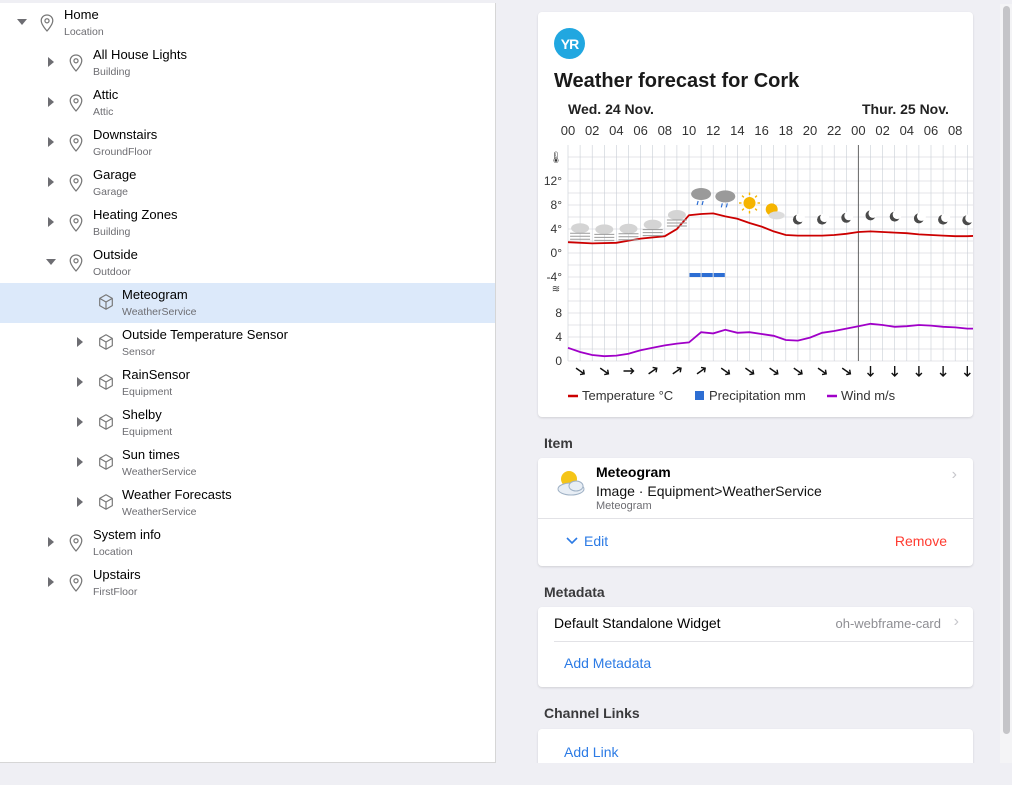  What do you see at coordinates (205, 334) in the screenshot?
I see `tree-item-label: Outside Temperature Sensor` at bounding box center [205, 334].